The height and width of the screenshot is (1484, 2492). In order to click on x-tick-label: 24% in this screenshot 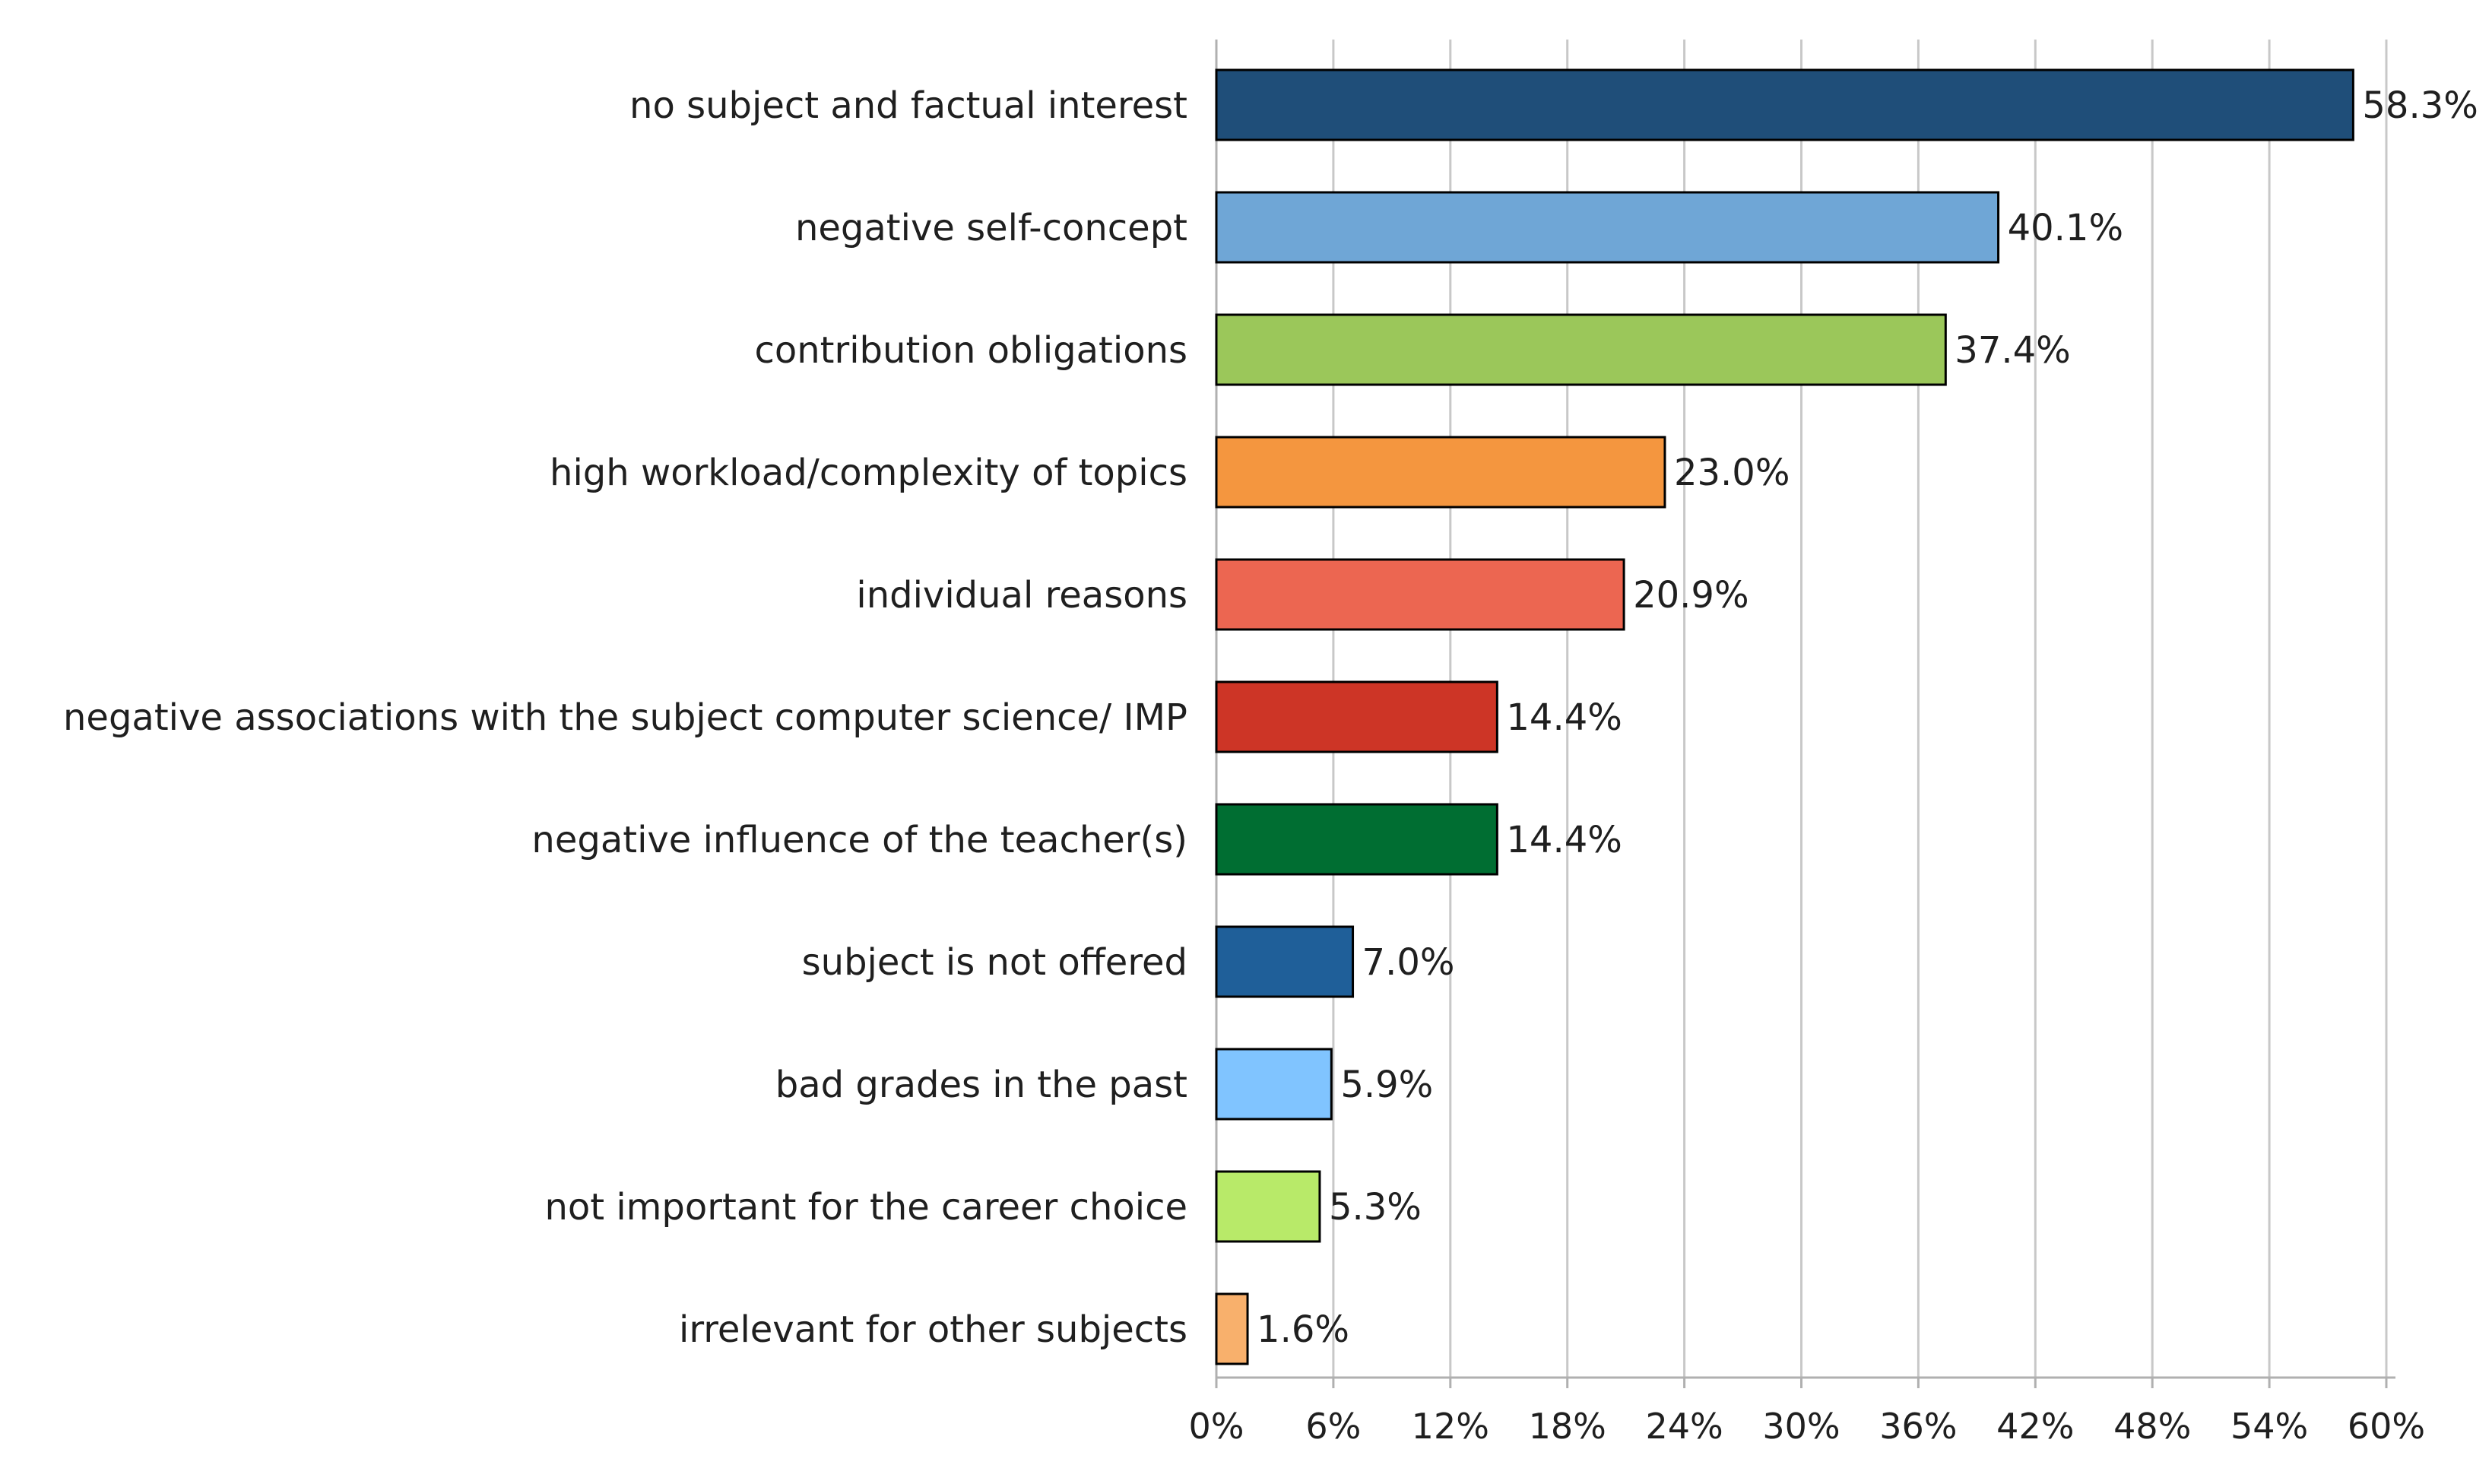, I will do `click(1684, 1426)`.